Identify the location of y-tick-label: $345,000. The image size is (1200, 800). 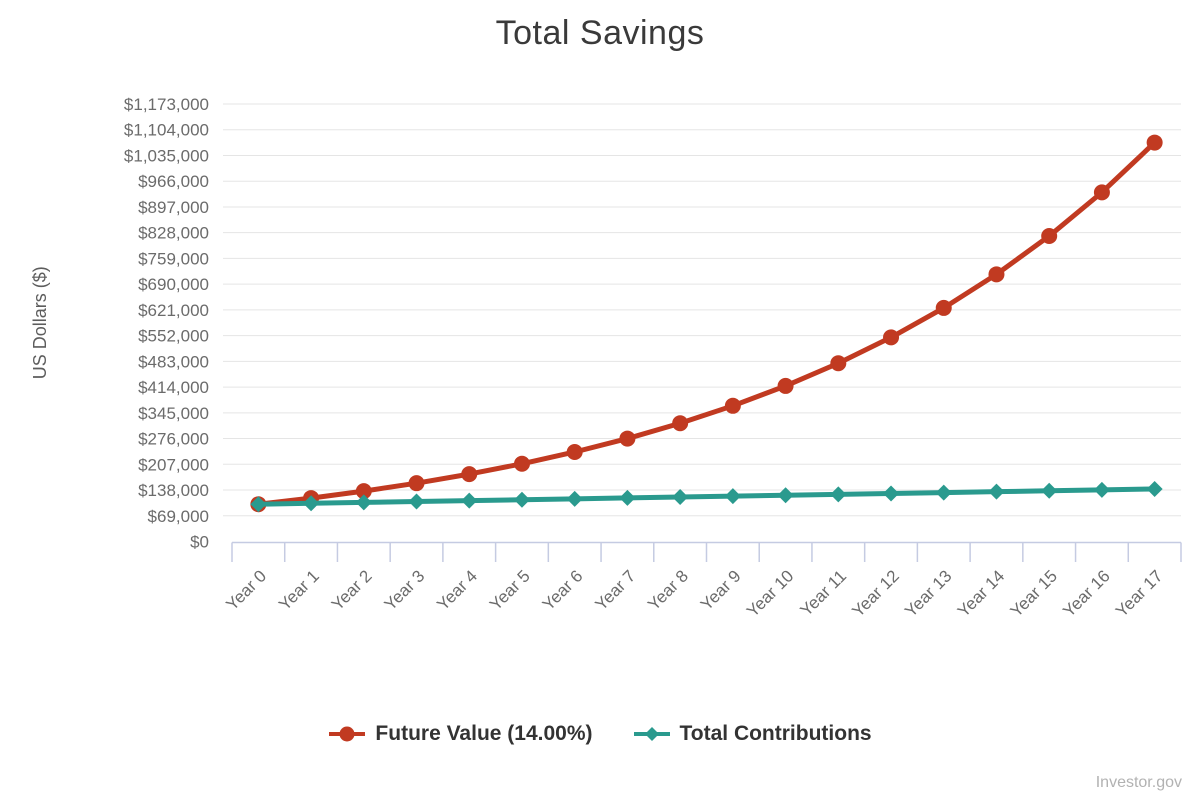
(173, 413).